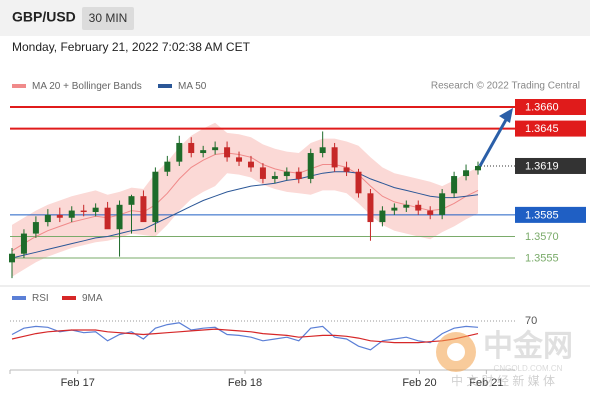  What do you see at coordinates (419, 383) in the screenshot?
I see `x-tick-label: Feb 20` at bounding box center [419, 383].